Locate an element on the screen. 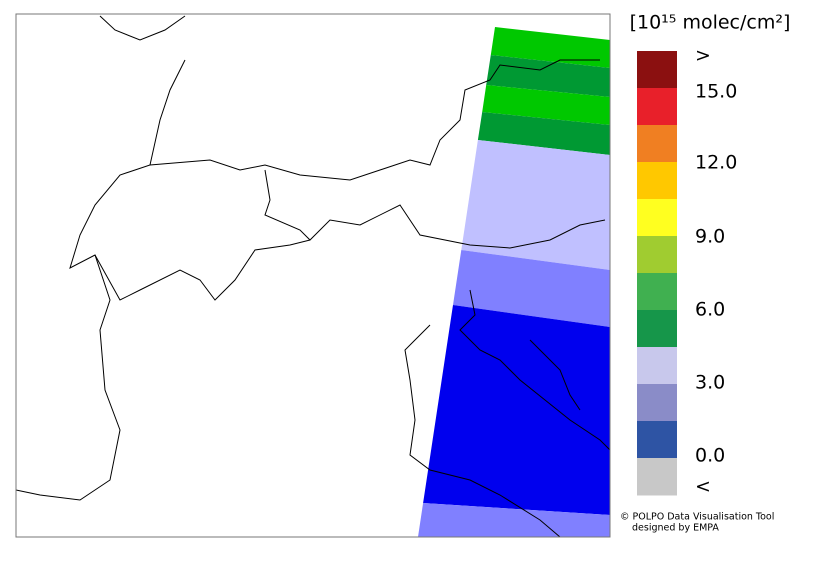  colorbar-label: 0.0 is located at coordinates (710, 456).